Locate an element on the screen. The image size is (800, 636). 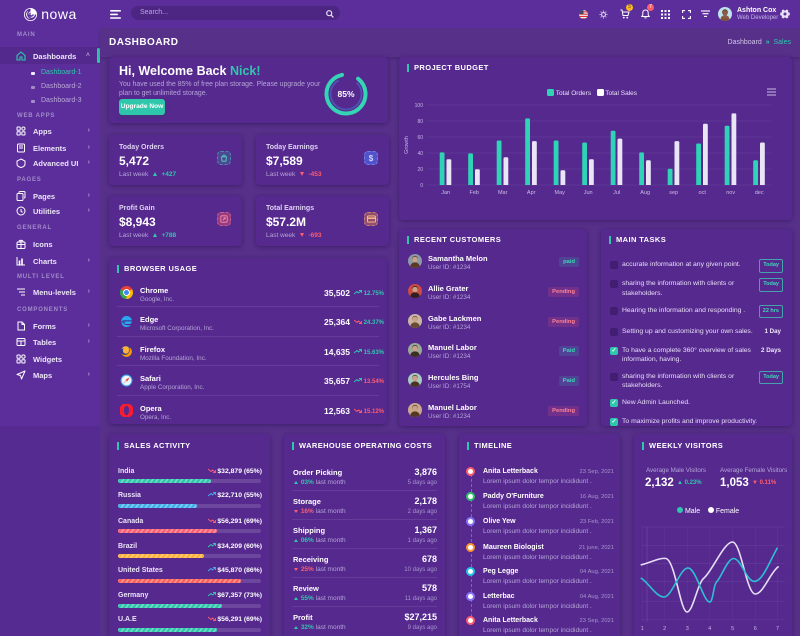
svg-text: 5 is located at coordinates (732, 629).